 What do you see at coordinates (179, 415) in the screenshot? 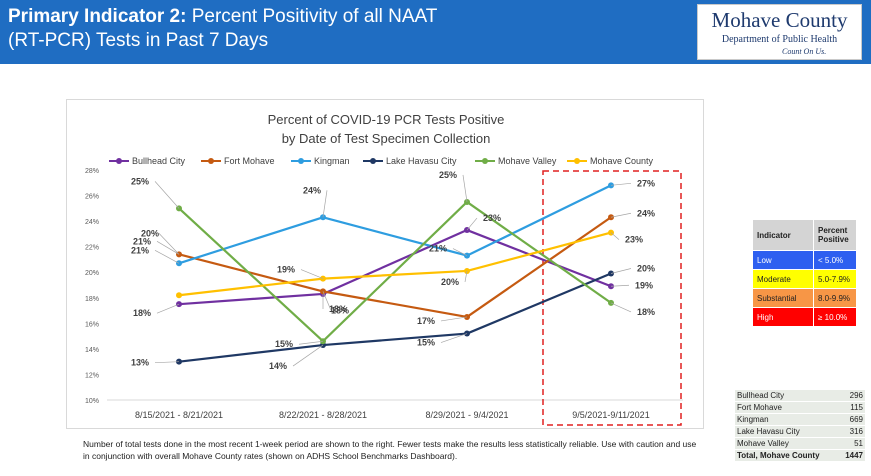
I see `x-tick-label: 8/15/2021 - 8/21/2021` at bounding box center [179, 415].